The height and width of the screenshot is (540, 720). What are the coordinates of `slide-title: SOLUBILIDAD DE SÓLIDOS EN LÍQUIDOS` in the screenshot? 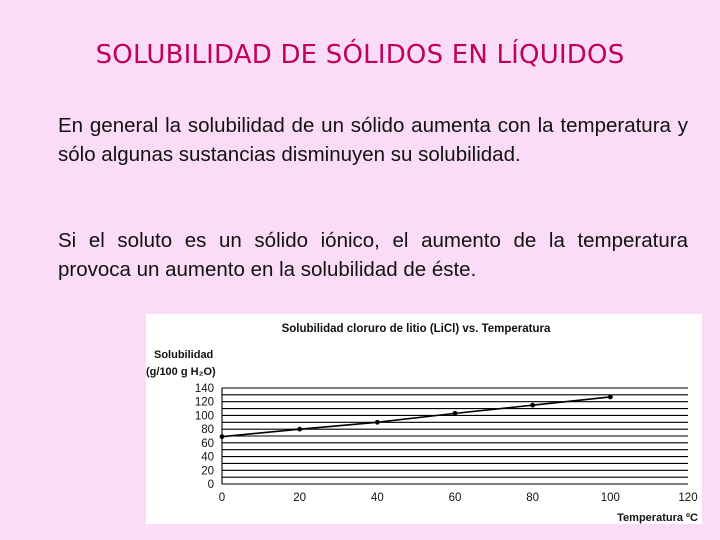 It's located at (360, 55).